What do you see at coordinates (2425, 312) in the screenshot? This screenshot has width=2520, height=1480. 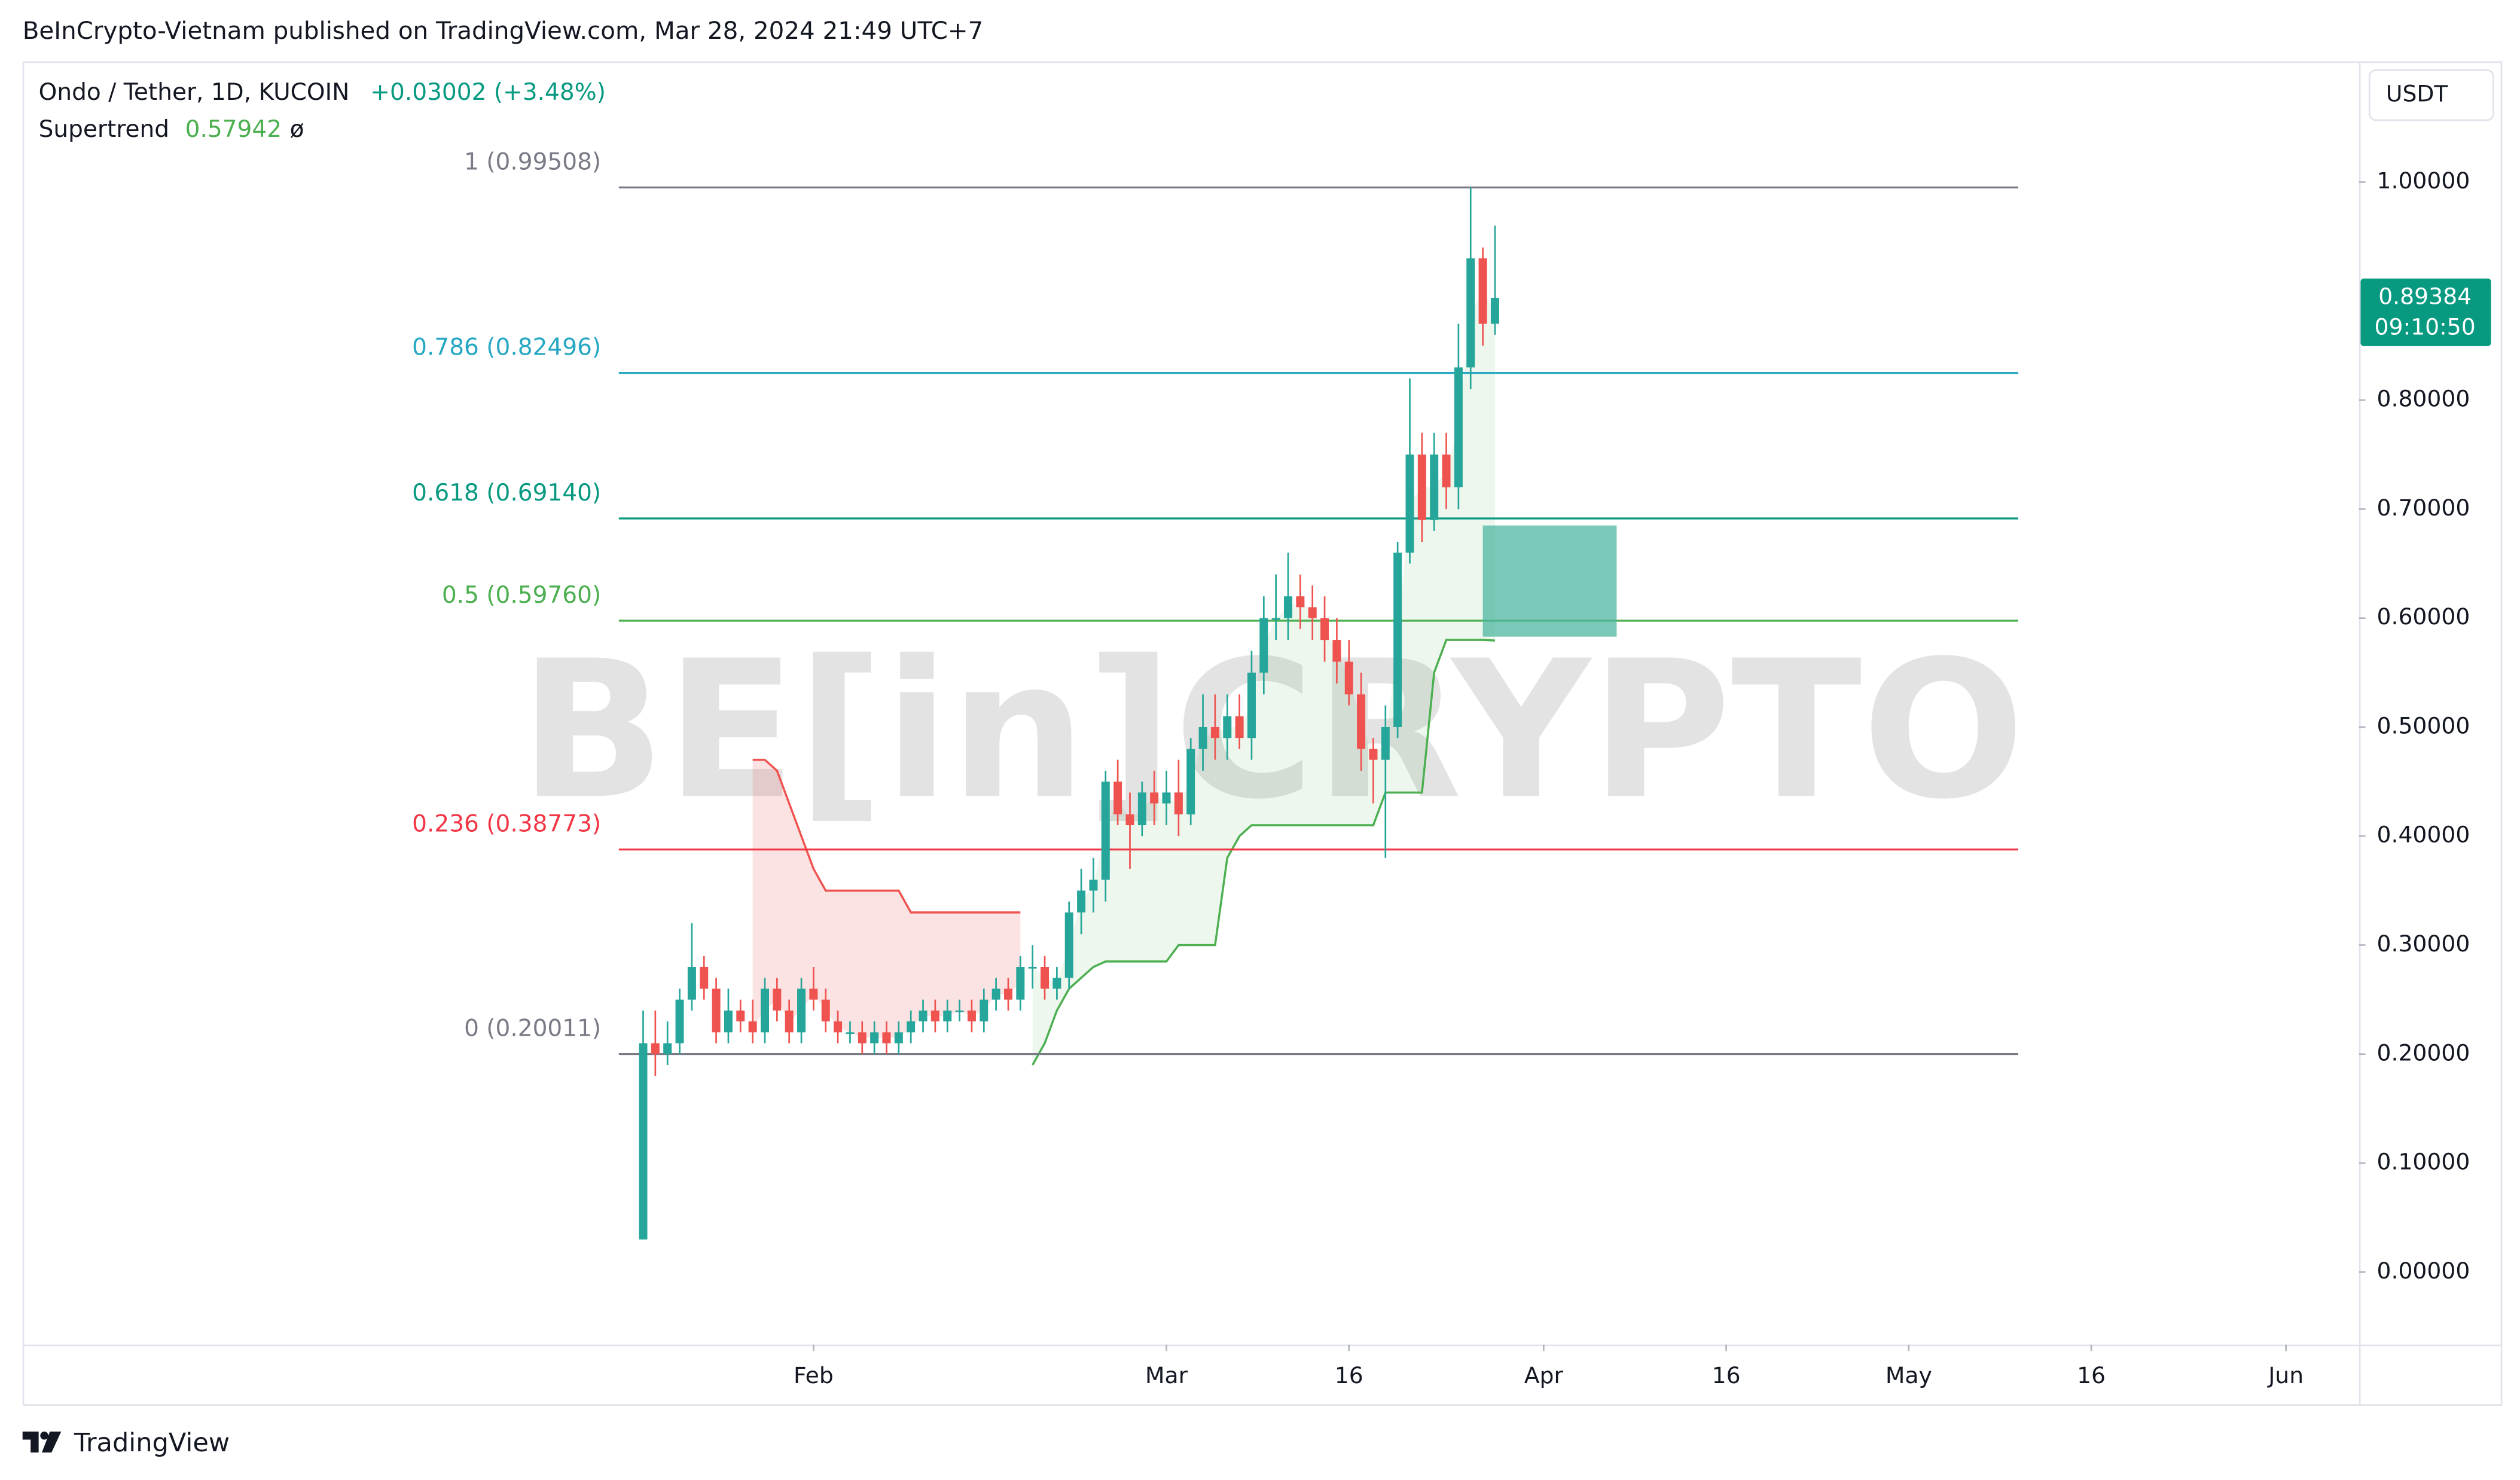 I see `last-price-box` at bounding box center [2425, 312].